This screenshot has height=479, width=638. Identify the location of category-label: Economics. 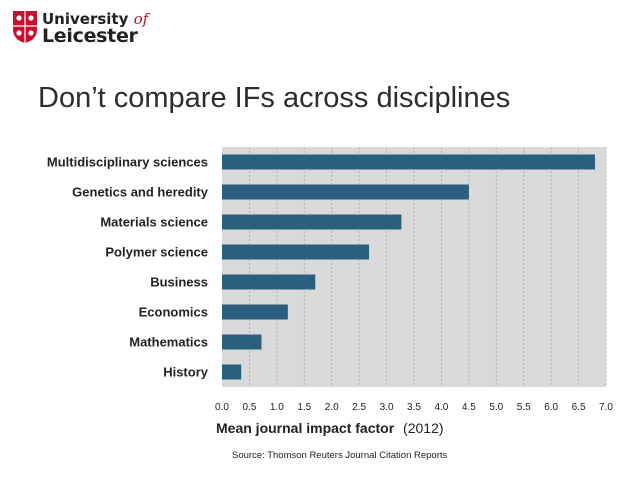
(173, 312).